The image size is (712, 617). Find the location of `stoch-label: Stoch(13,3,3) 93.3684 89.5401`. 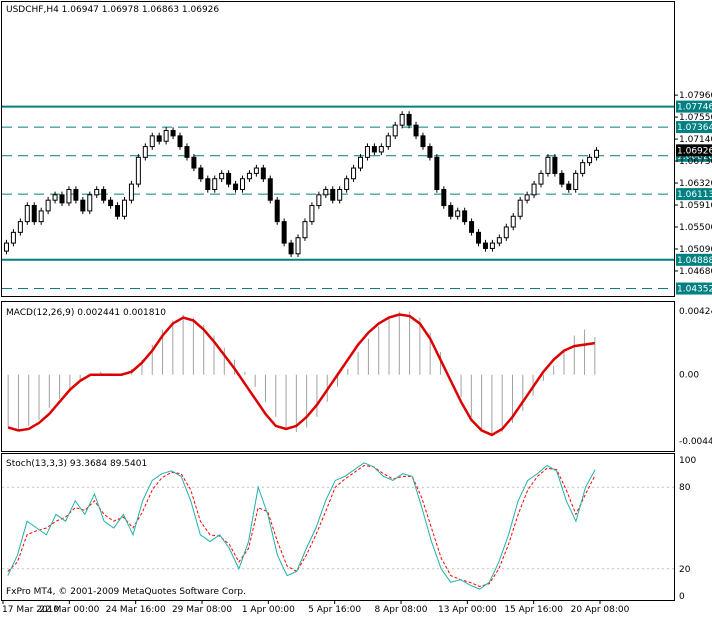

stoch-label: Stoch(13,3,3) 93.3684 89.5401 is located at coordinates (76, 464).